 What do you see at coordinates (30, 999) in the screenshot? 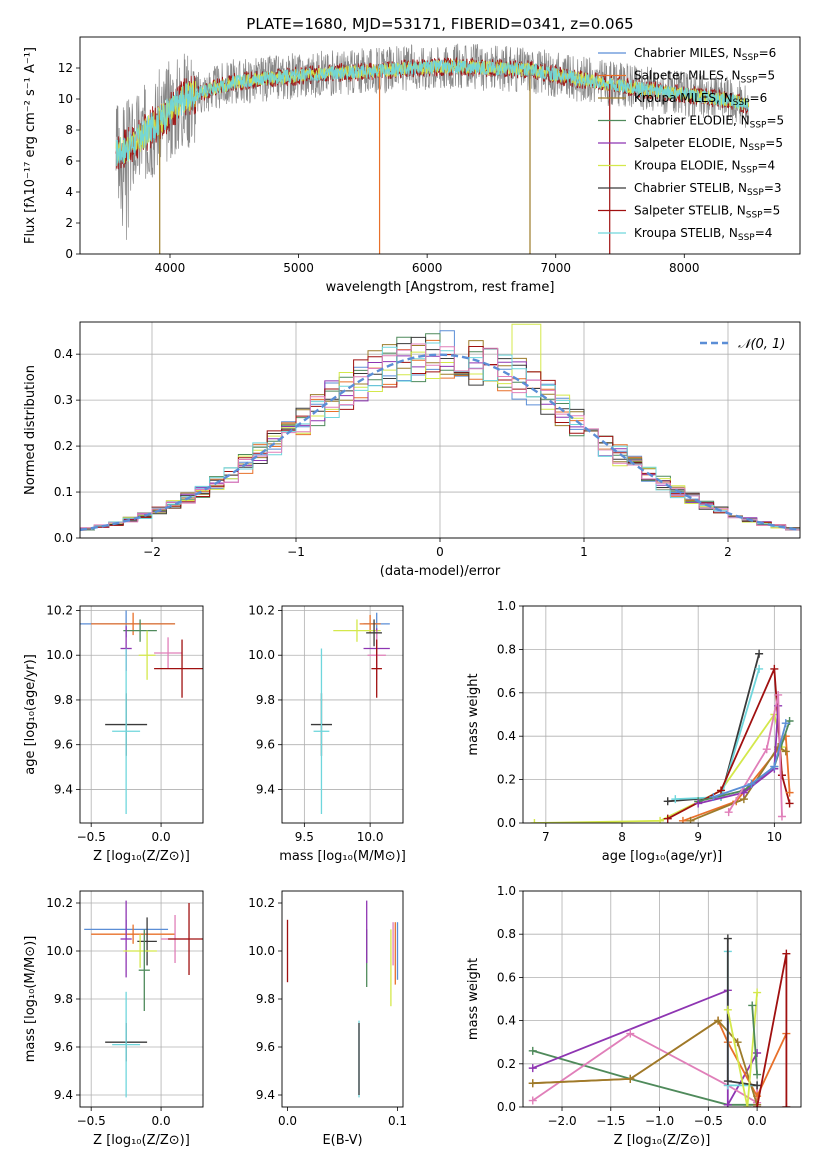
I see `y-axis-label: mass [log₁₀(M/M⊙)]` at bounding box center [30, 999].